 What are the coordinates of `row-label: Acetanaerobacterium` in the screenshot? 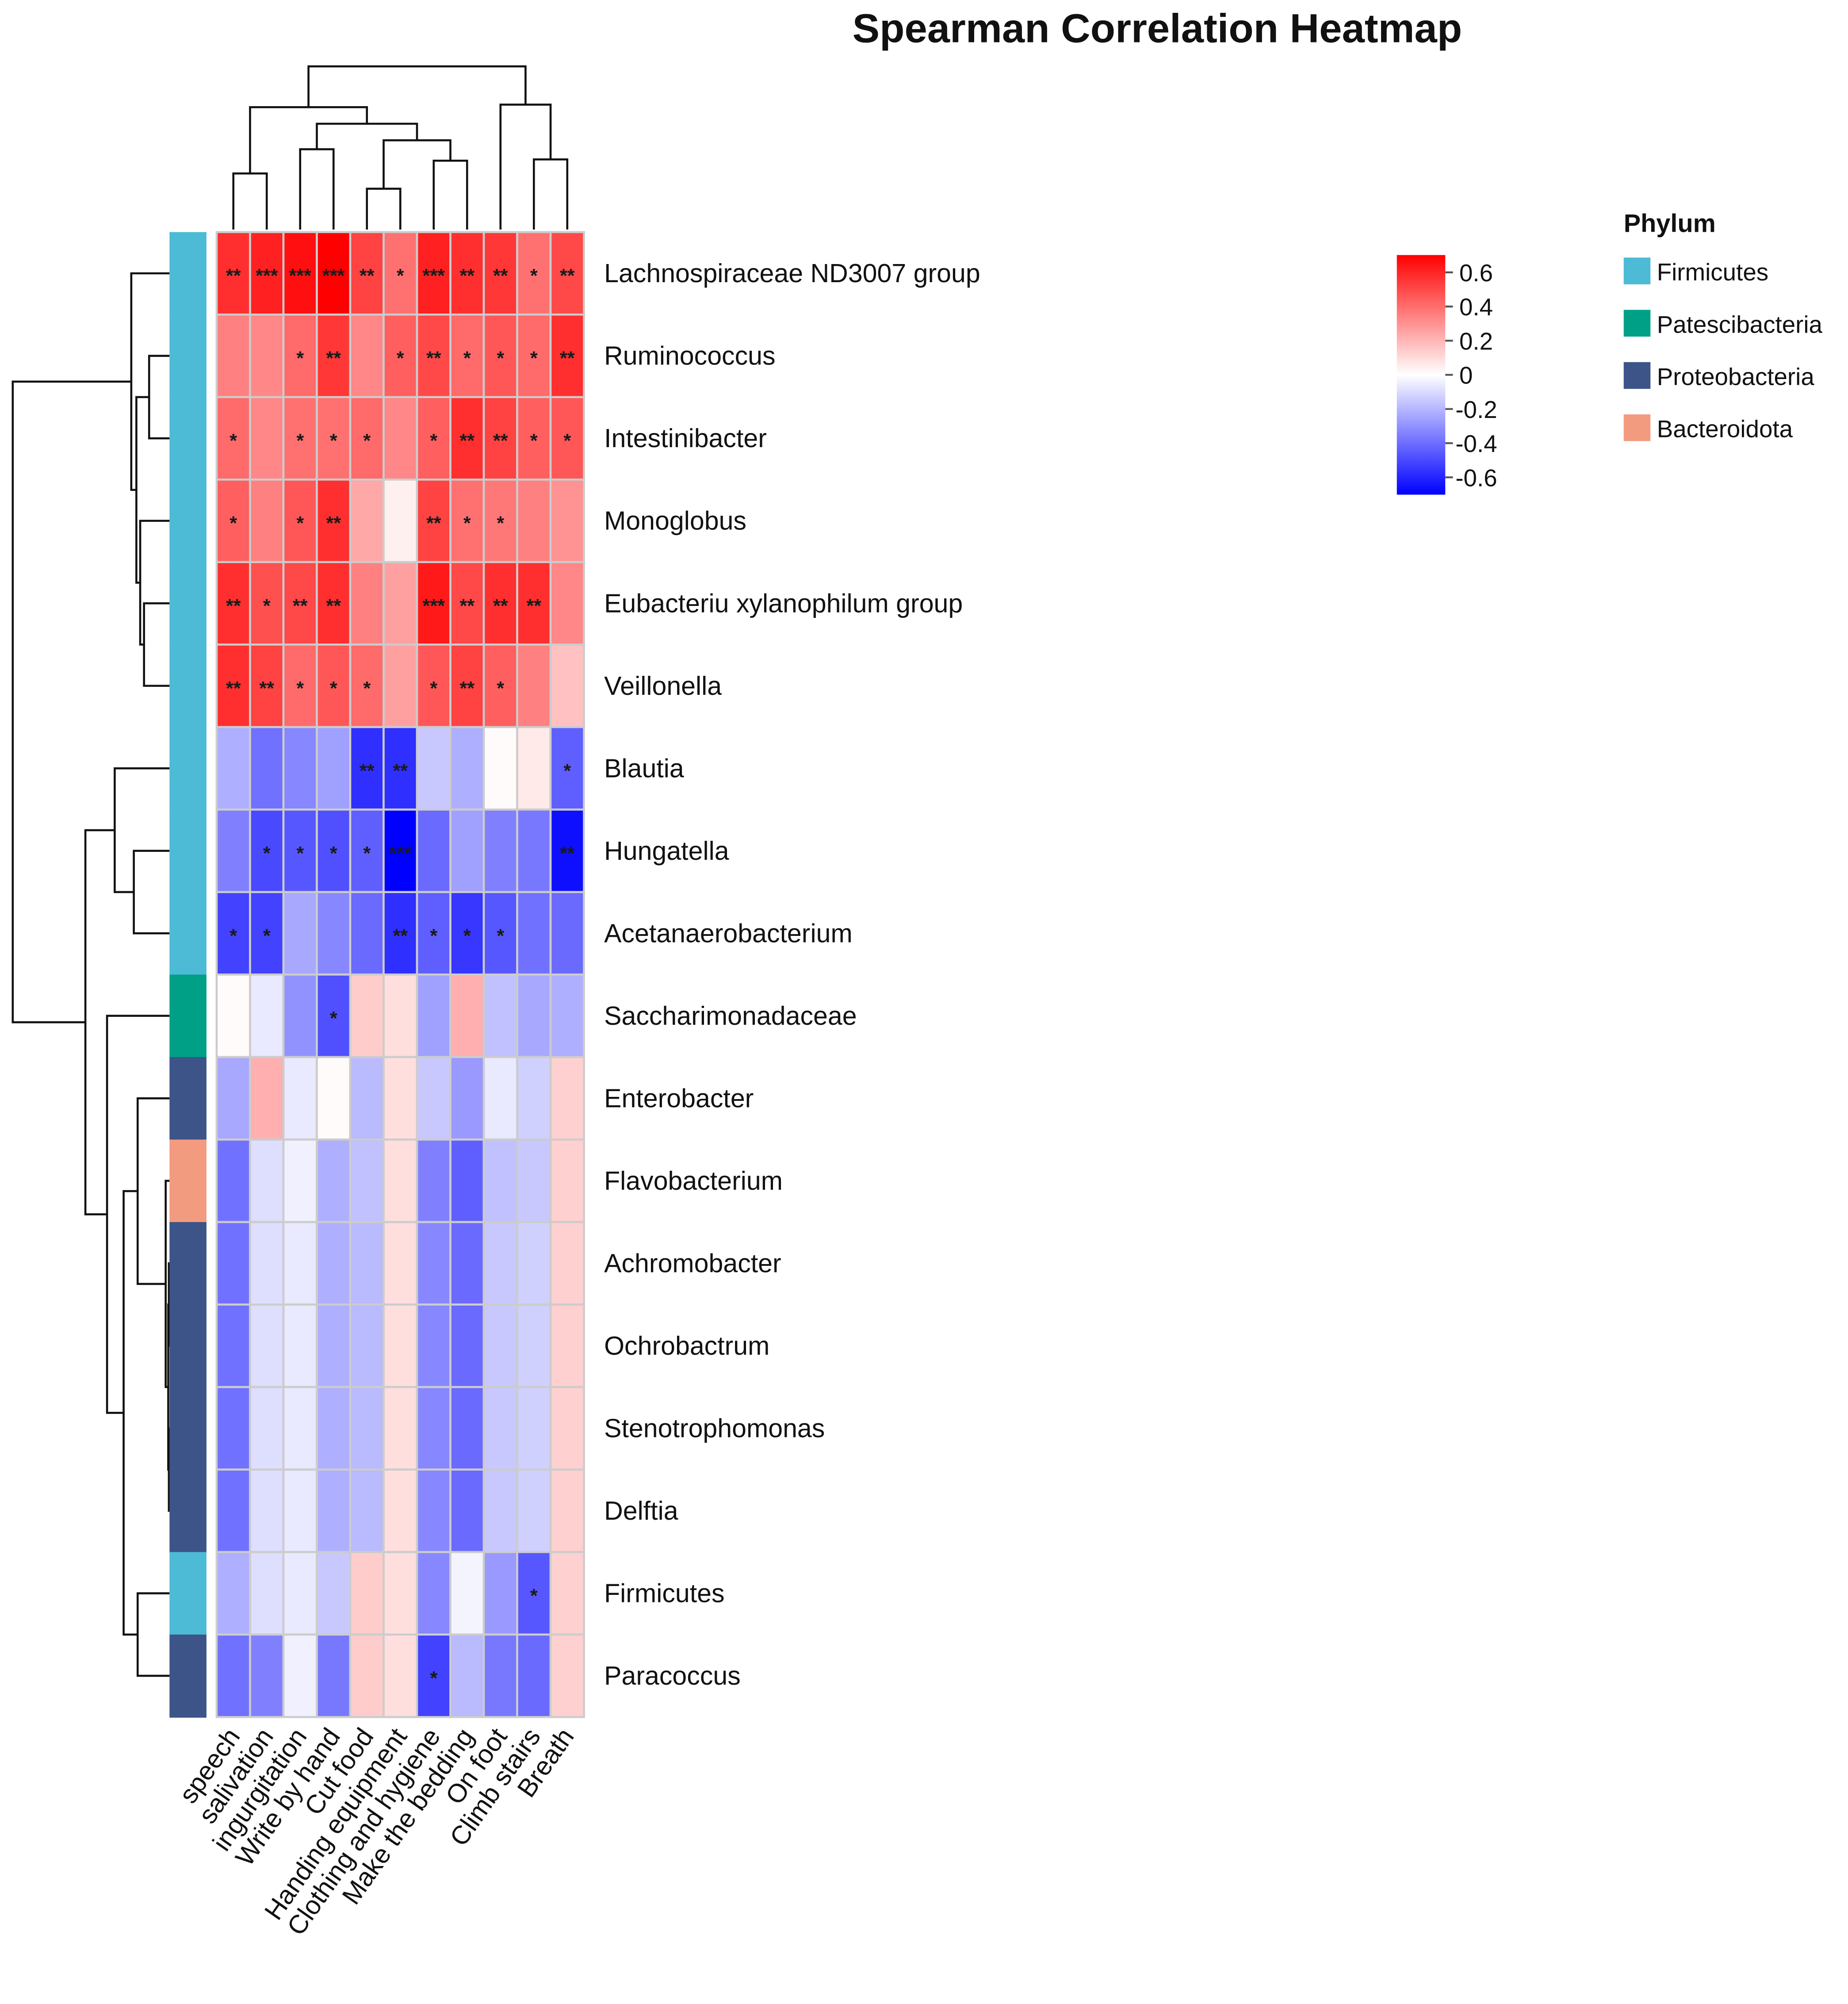 It's located at (728, 933).